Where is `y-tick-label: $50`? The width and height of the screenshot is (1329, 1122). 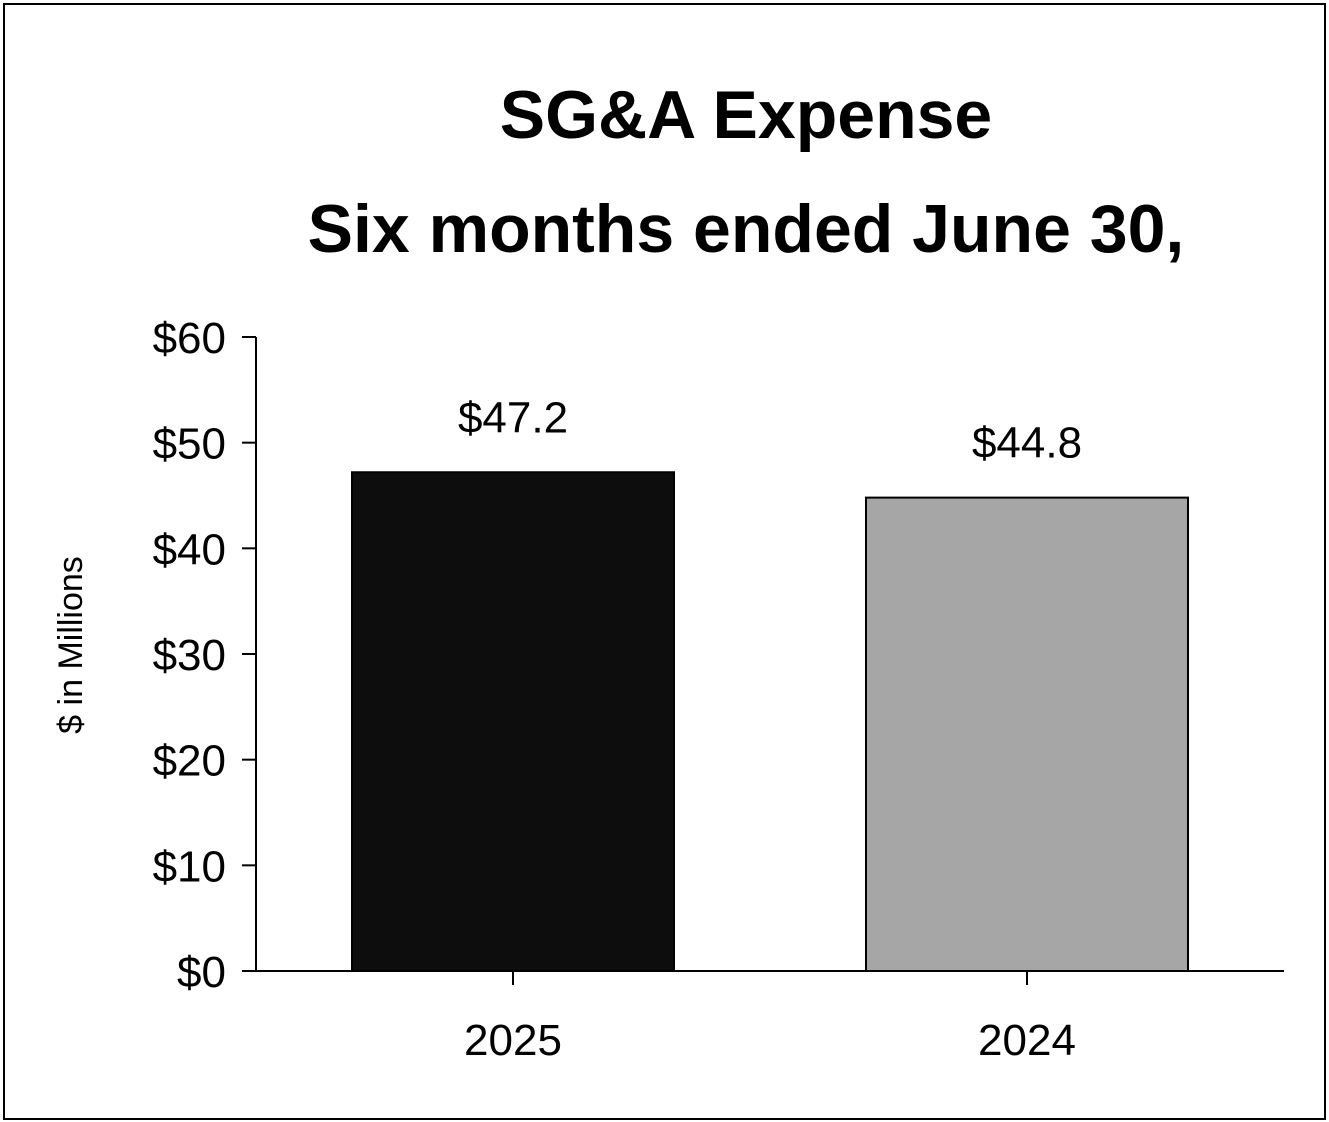 y-tick-label: $50 is located at coordinates (189, 444).